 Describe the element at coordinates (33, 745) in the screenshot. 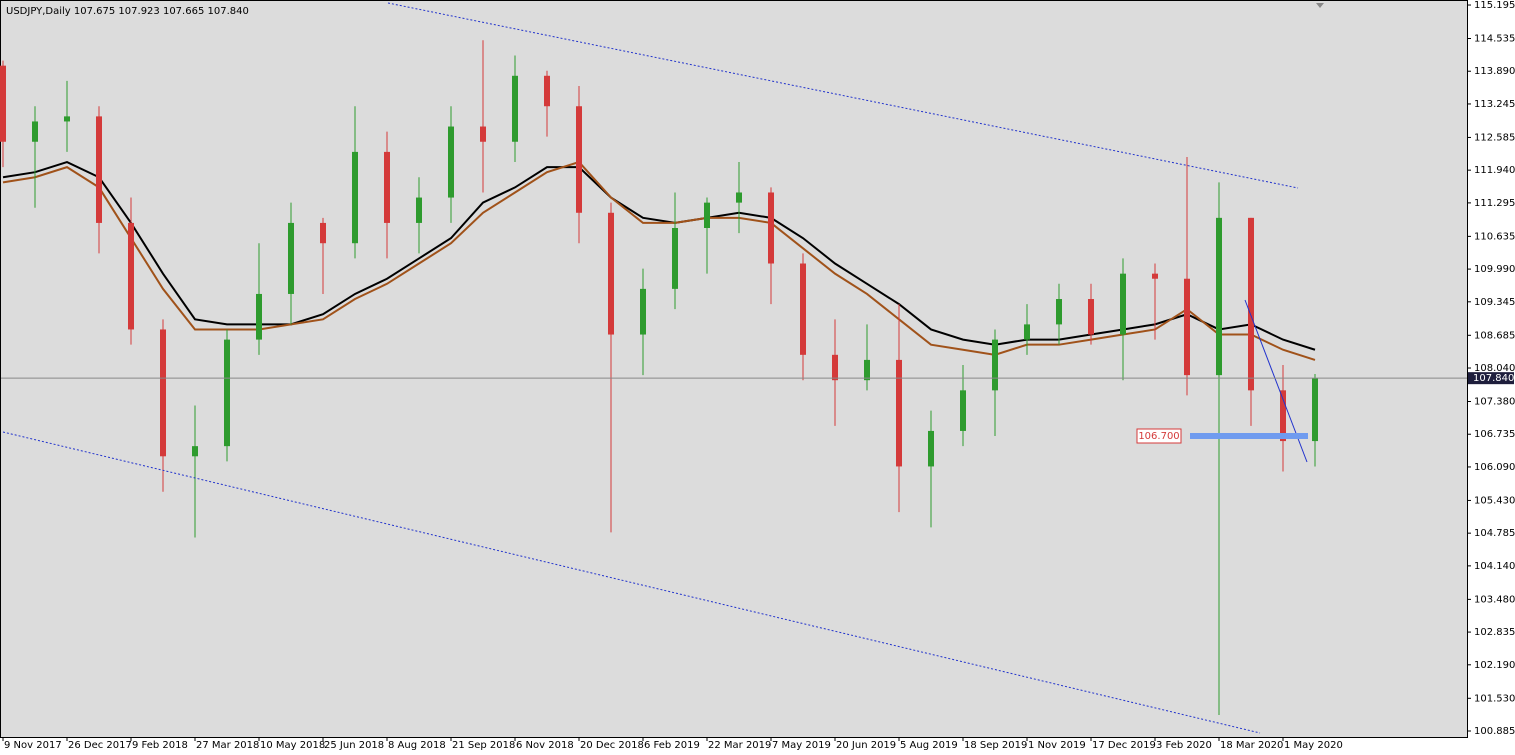

I see `x-tick-label: 9 Nov 2017` at that location.